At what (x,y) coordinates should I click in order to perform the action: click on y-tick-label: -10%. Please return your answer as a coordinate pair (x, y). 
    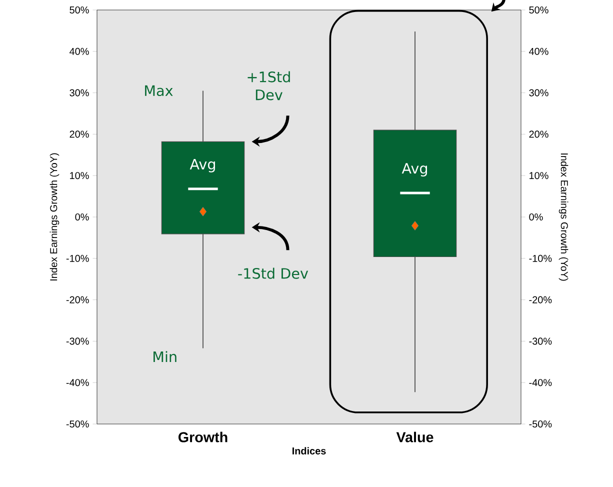
    Looking at the image, I should click on (77, 258).